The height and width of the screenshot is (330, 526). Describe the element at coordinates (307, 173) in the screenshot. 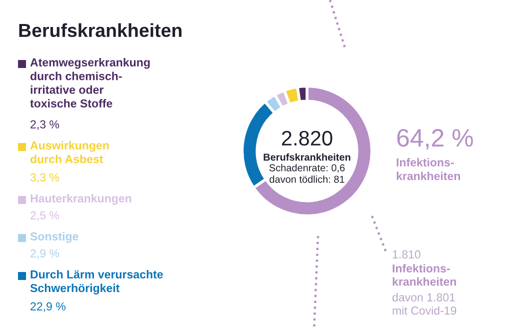

I see `text: Schadenrate: 0,6 davon tödlich: 81` at that location.